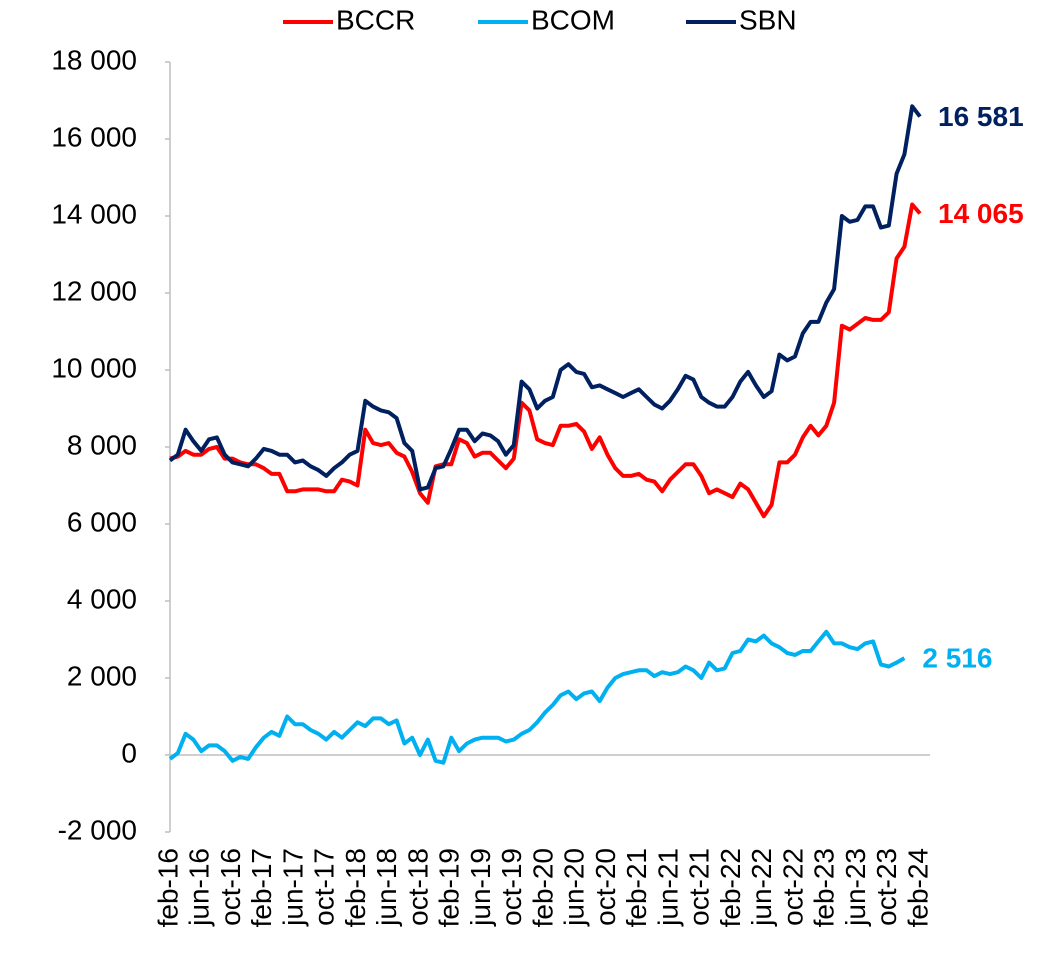 The image size is (1059, 961). Describe the element at coordinates (917, 887) in the screenshot. I see `x-tick-label: feb-24` at that location.